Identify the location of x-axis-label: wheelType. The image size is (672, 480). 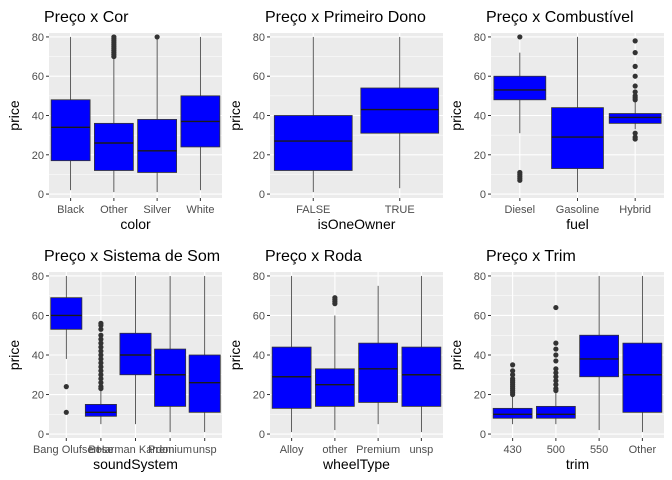
(356, 464).